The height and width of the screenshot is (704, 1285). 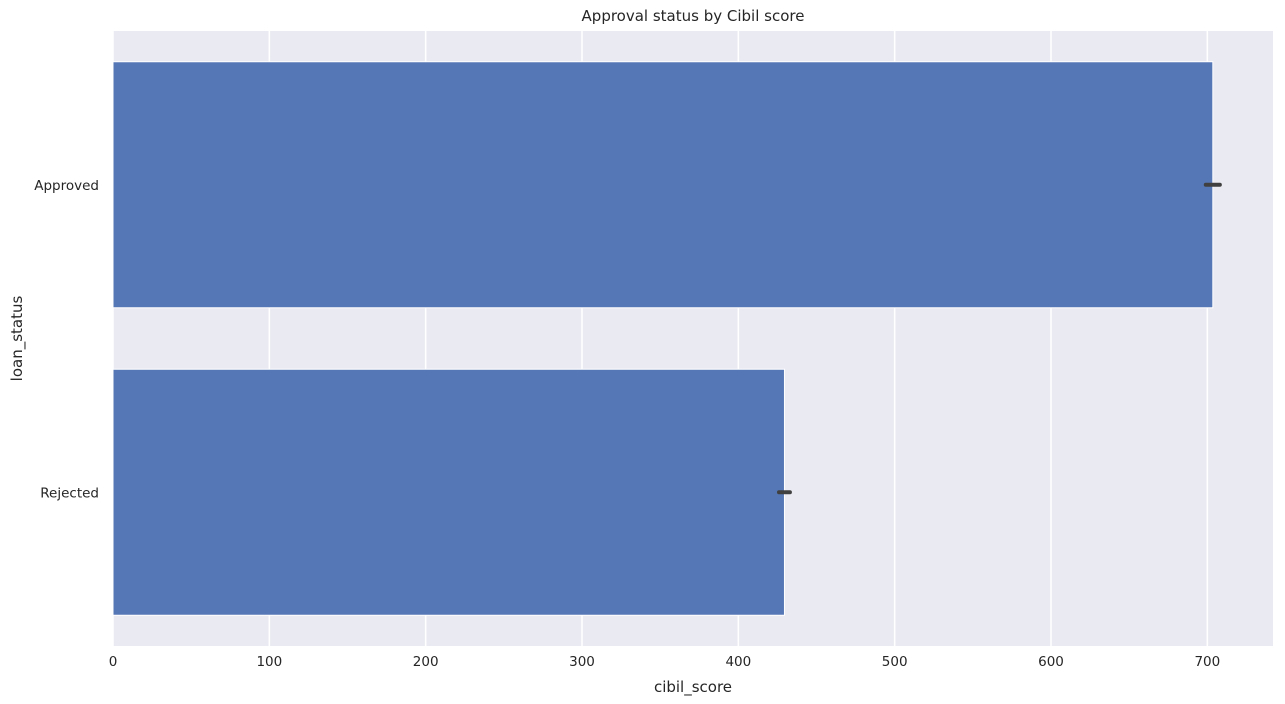 I want to click on x-tick-label: 600, so click(x=1051, y=662).